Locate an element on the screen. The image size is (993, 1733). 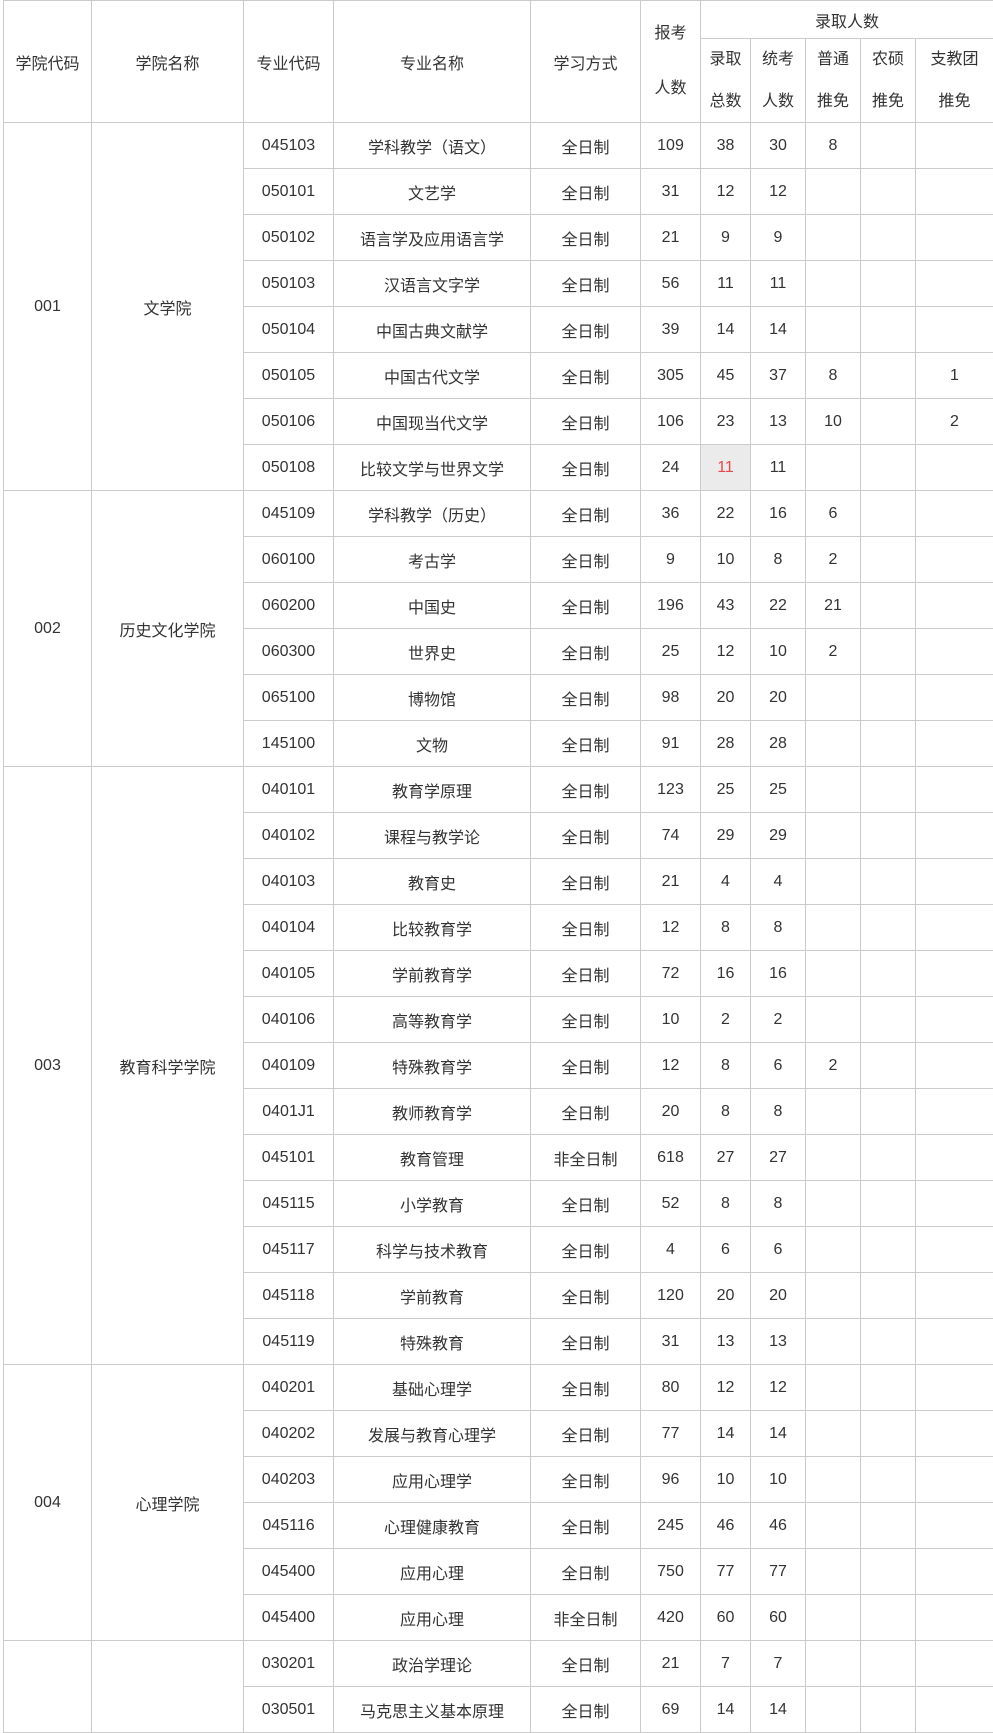
regular-exempt-cell: 2 is located at coordinates (833, 560).